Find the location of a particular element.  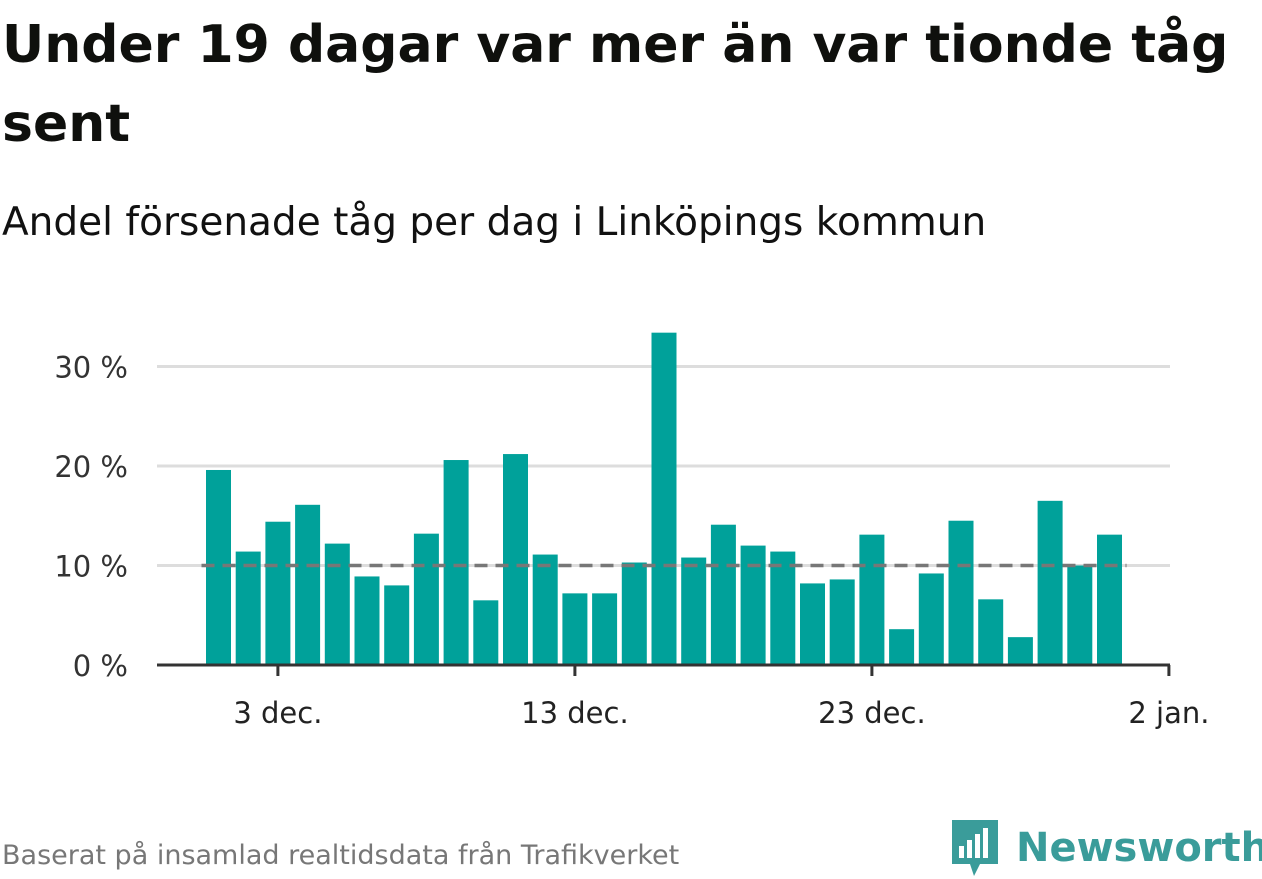

y-axis-labels: 0 % 10 % 20 % 30 % is located at coordinates (91, 517).